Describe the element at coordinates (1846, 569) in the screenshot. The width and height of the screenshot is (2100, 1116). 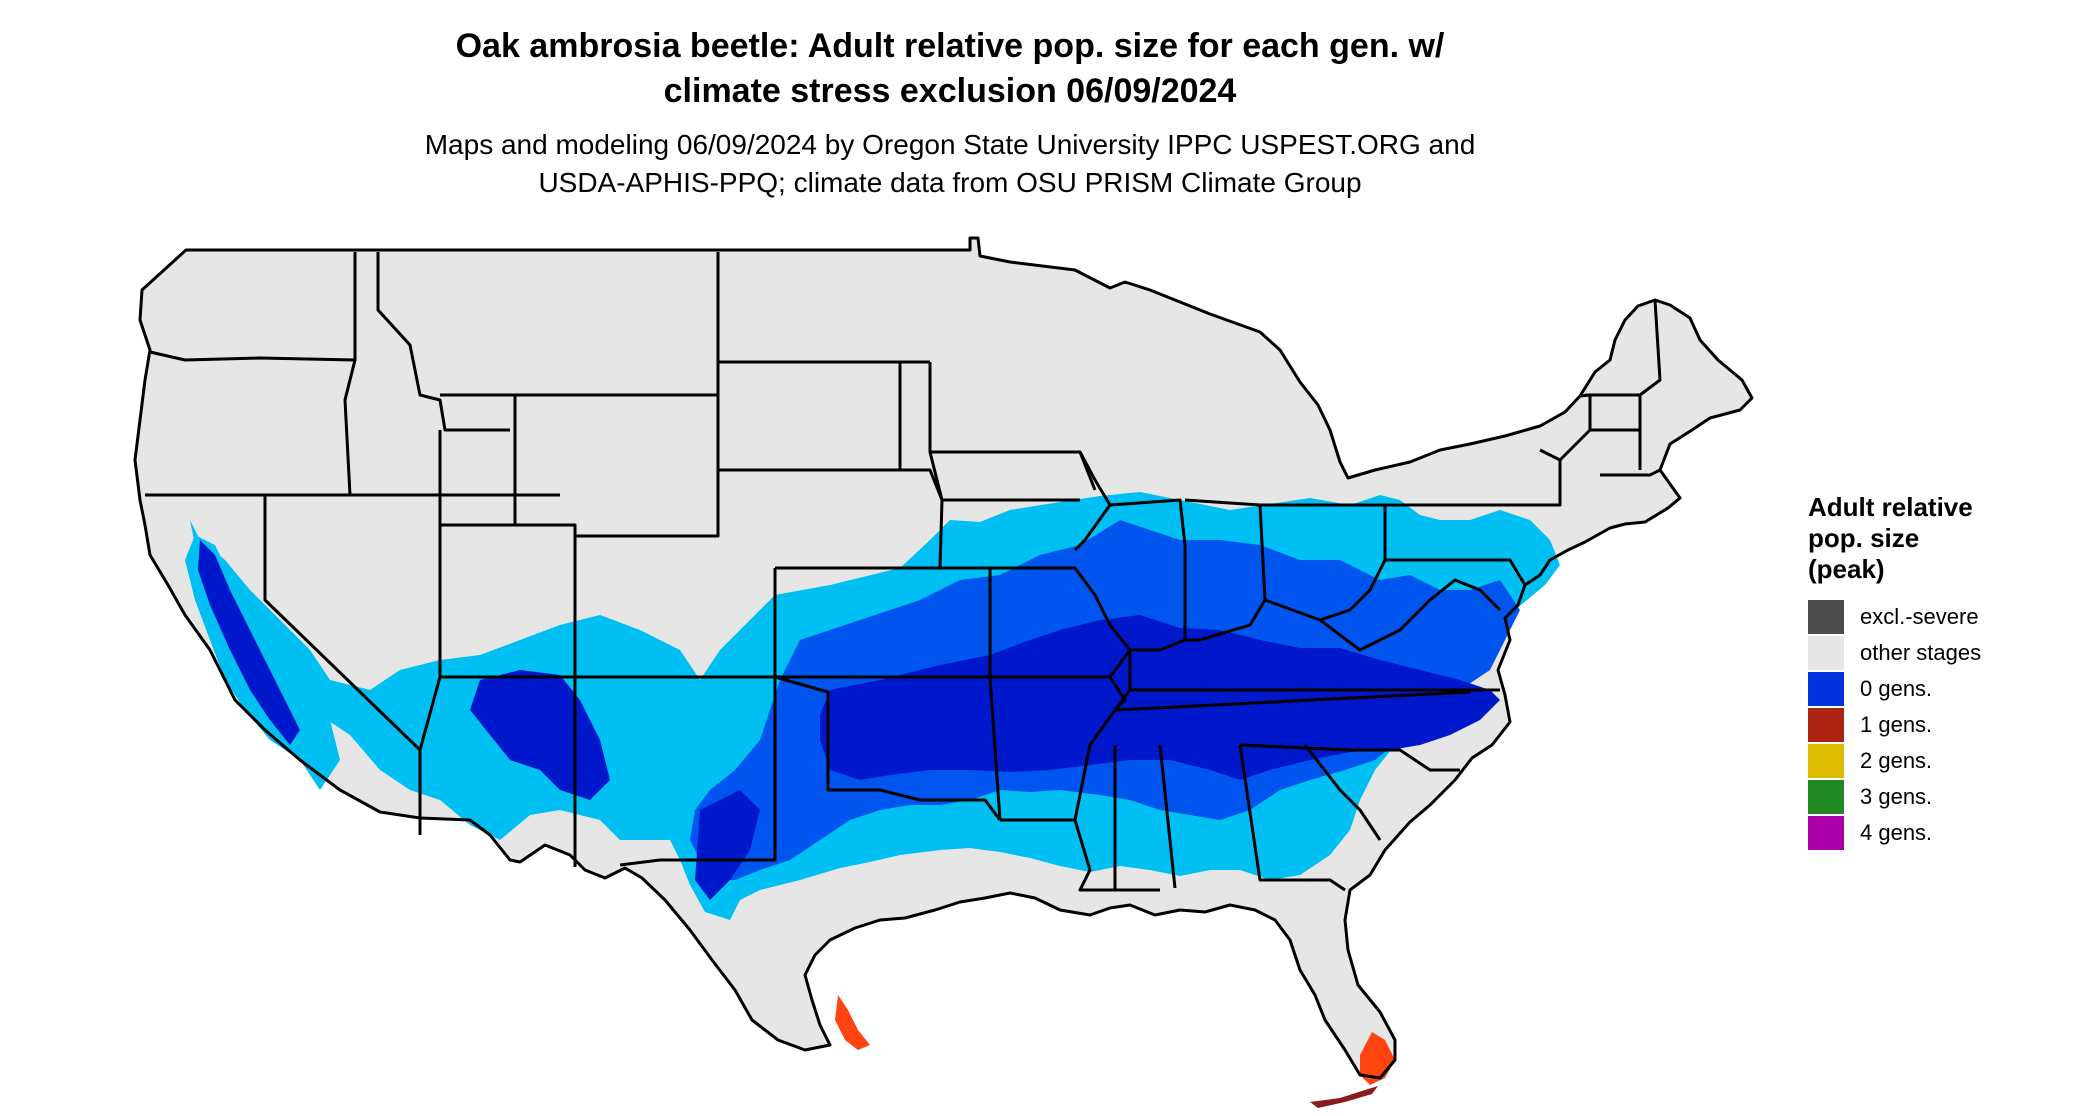
I see `legend-title-line-3: (peak)` at that location.